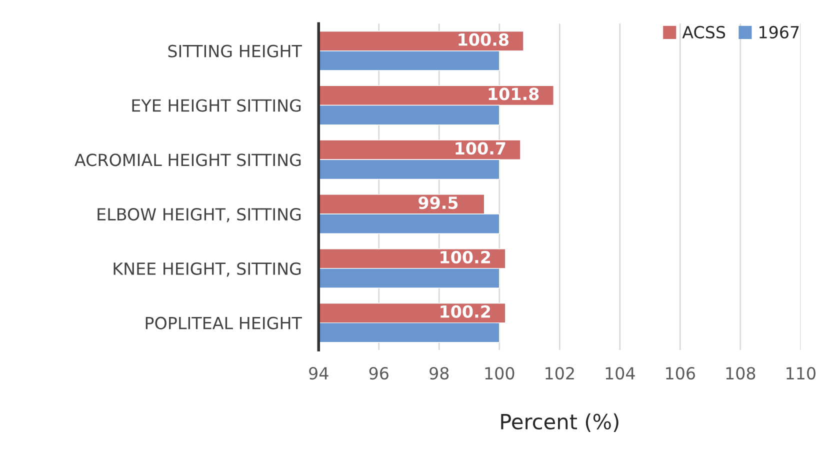 The height and width of the screenshot is (473, 817). I want to click on x-tick-label: 108, so click(741, 373).